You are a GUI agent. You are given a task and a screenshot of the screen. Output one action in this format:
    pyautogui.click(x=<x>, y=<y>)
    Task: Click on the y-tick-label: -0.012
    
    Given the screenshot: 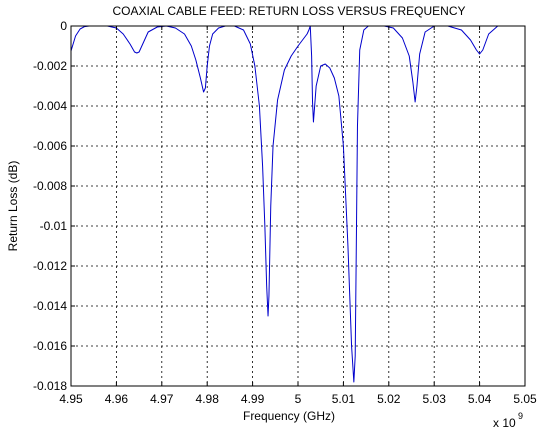 What is the action you would take?
    pyautogui.click(x=50, y=266)
    